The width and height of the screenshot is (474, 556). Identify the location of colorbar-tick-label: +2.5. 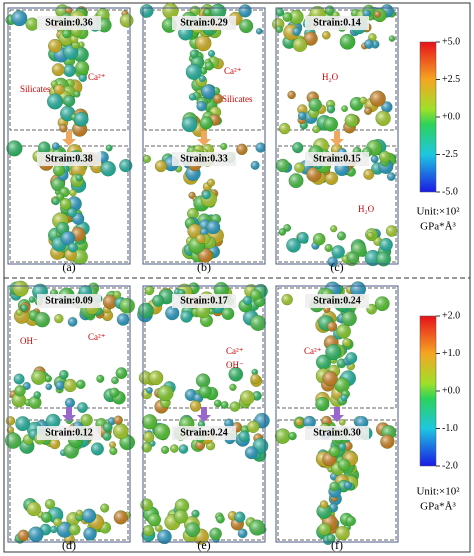
(451, 79).